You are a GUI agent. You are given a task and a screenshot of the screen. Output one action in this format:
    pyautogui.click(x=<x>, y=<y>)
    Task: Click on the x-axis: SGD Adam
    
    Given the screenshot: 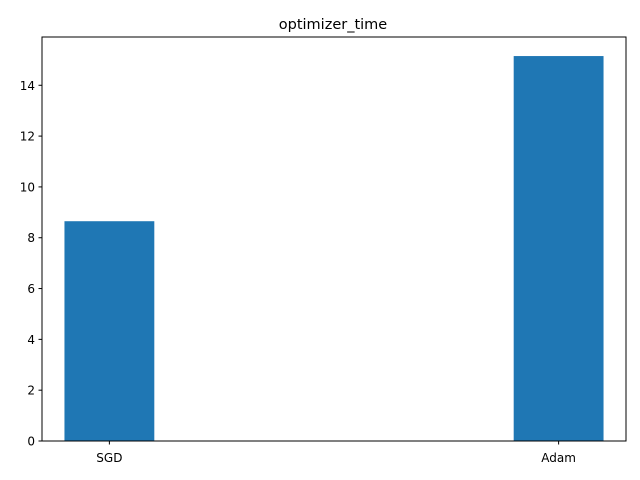 What is the action you would take?
    pyautogui.click(x=336, y=453)
    